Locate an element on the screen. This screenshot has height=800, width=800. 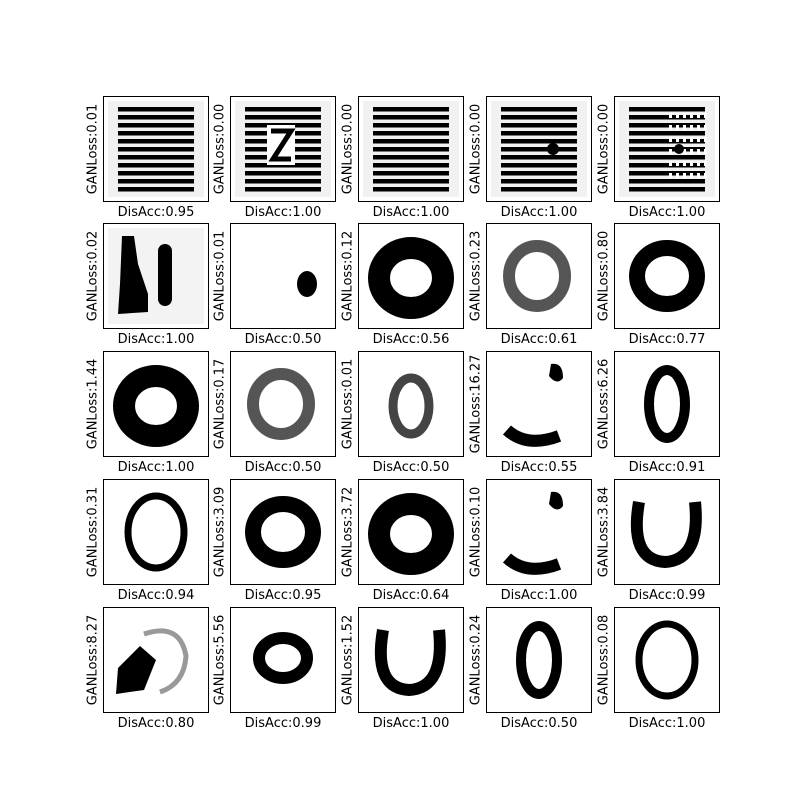
gan-loss-label: GANLoss:3.72 is located at coordinates (348, 532).